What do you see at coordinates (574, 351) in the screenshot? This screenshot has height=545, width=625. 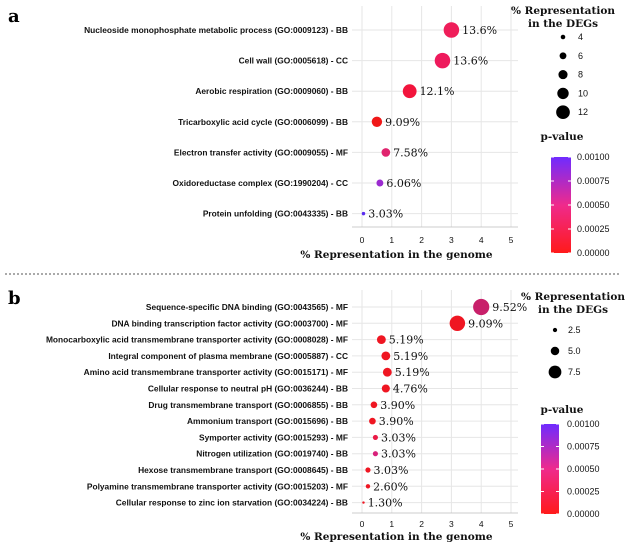 I see `size-legend-label: 5.0` at bounding box center [574, 351].